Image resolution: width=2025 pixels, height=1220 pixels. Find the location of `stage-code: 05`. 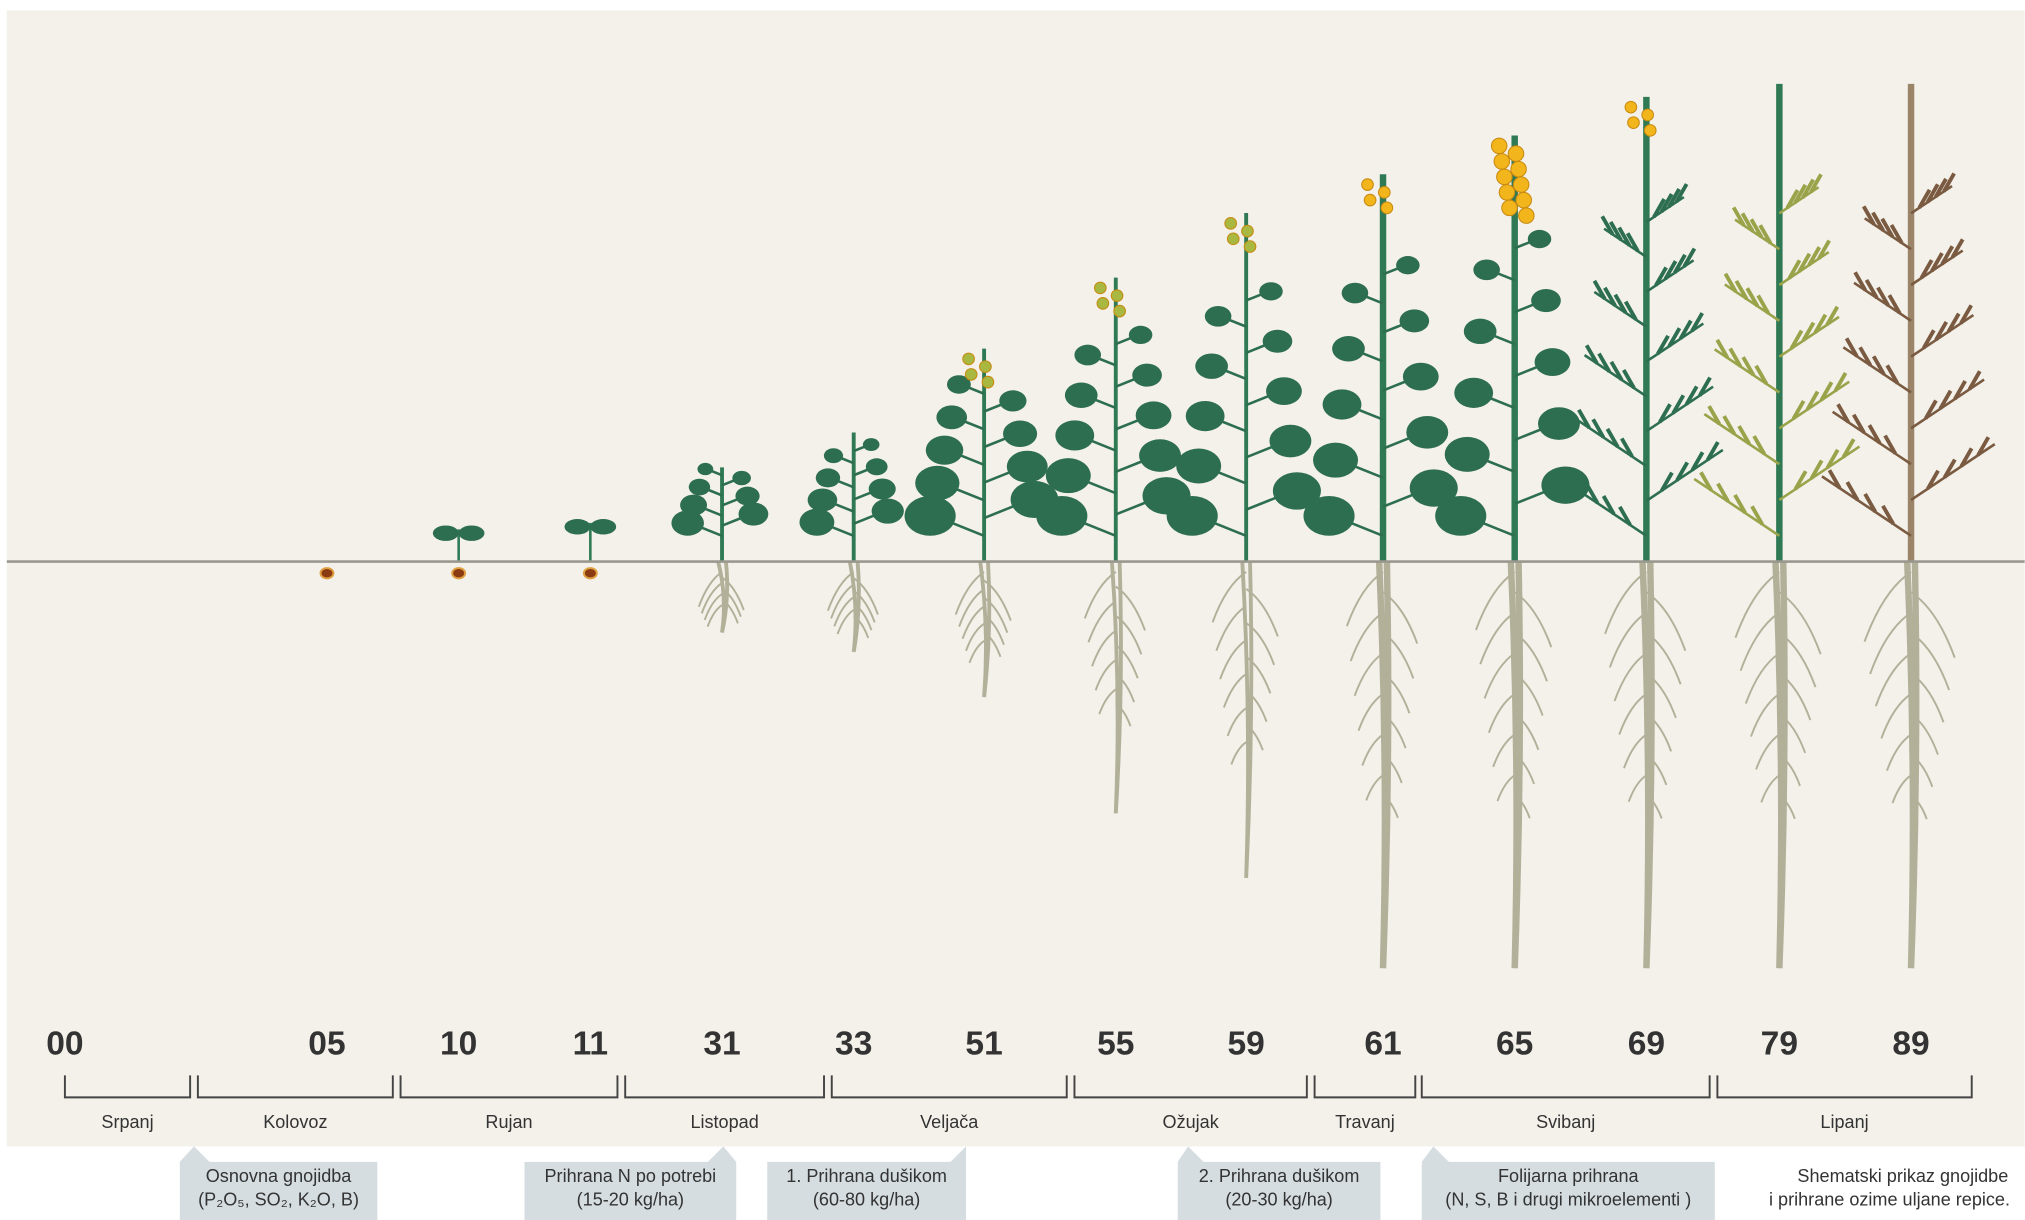

stage-code: 05 is located at coordinates (326, 1044).